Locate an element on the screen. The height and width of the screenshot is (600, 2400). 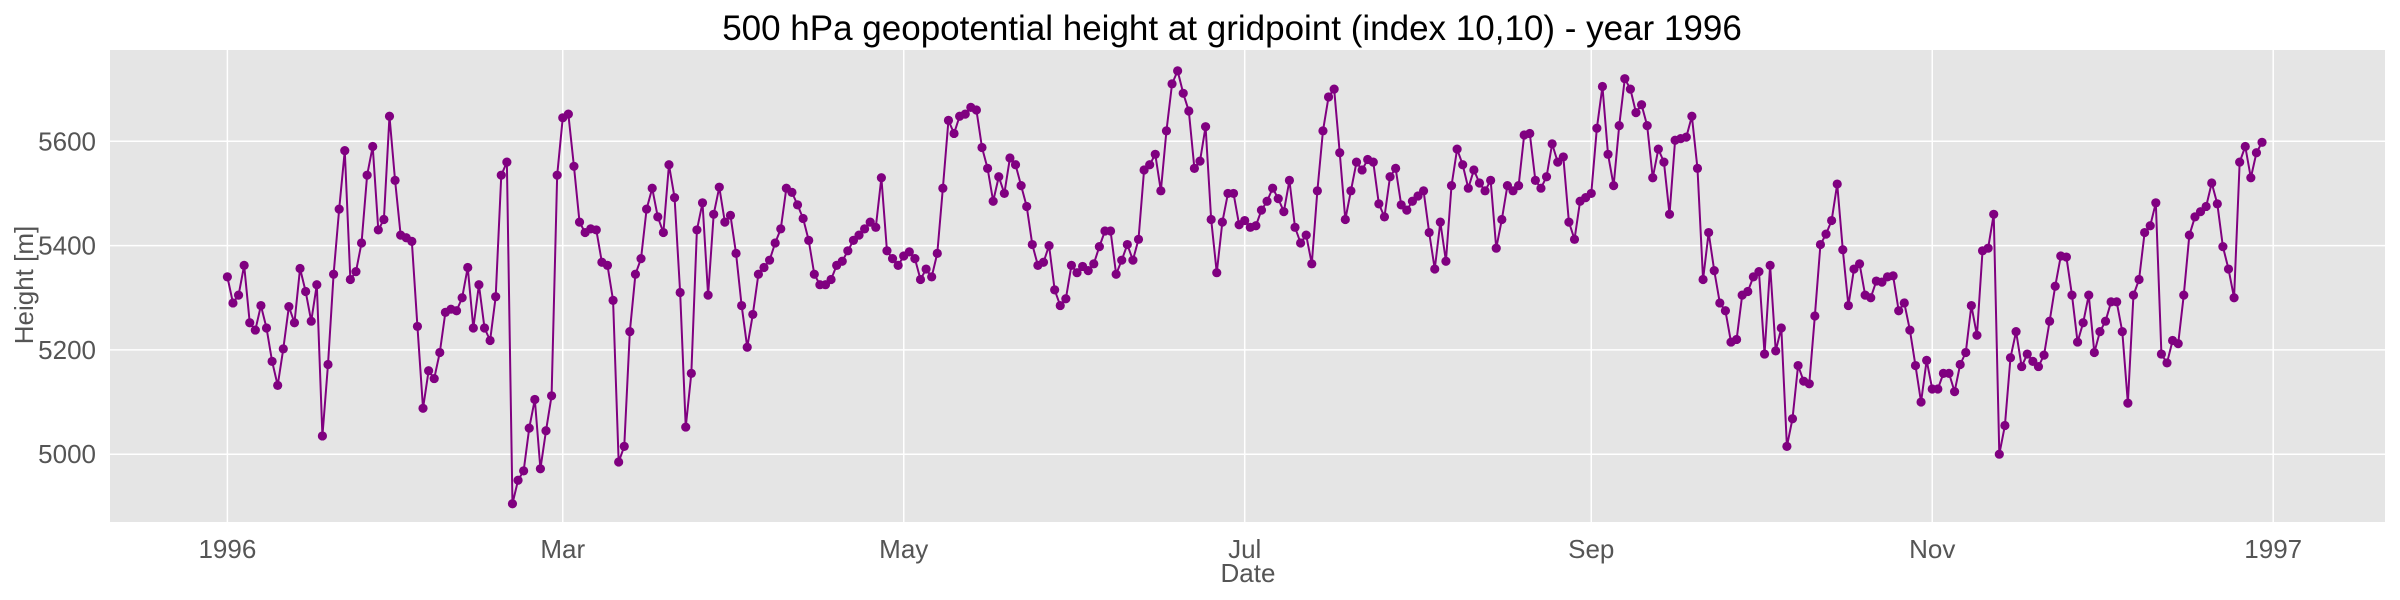
y-tick-label: 5000 is located at coordinates (67, 454).